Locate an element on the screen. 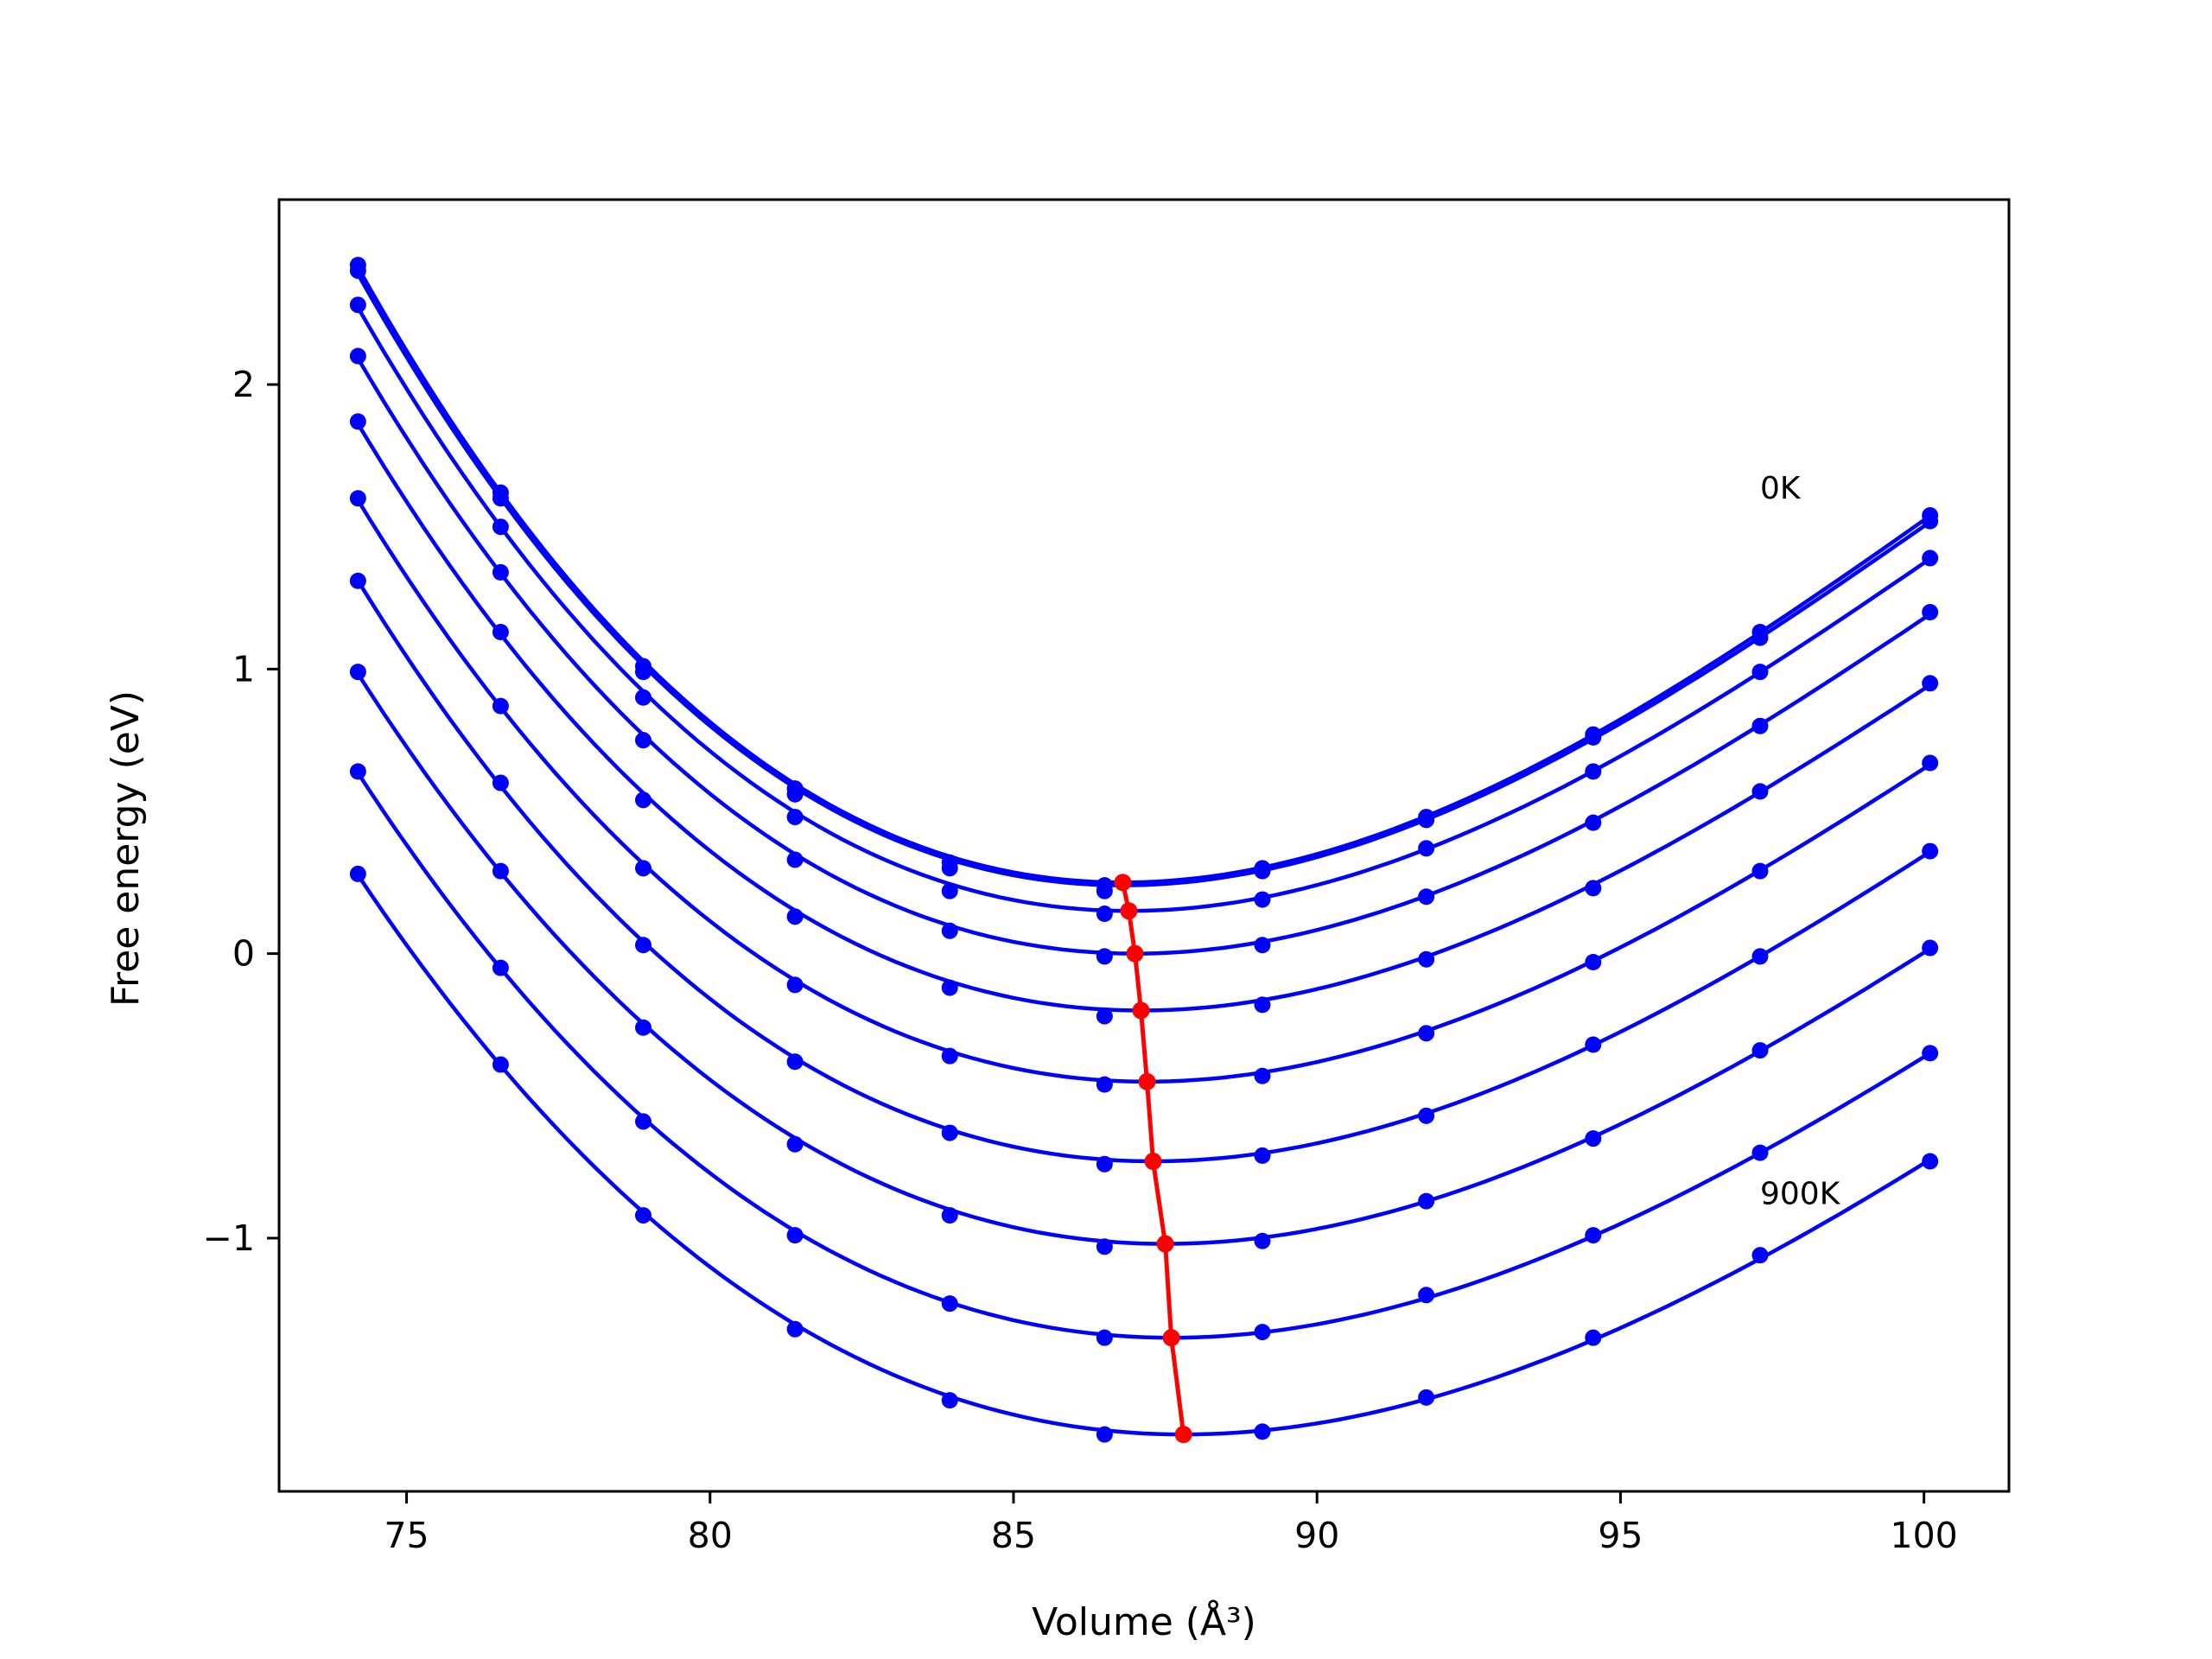  y-tick-label-2: 1 is located at coordinates (243, 669).